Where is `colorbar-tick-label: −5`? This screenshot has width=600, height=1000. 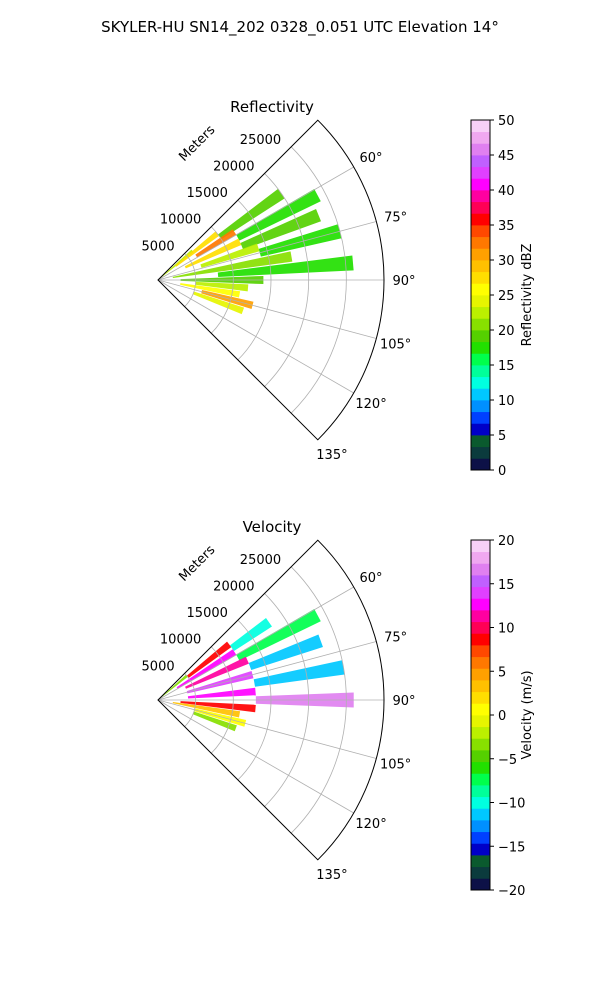
colorbar-tick-label: −5 is located at coordinates (507, 760).